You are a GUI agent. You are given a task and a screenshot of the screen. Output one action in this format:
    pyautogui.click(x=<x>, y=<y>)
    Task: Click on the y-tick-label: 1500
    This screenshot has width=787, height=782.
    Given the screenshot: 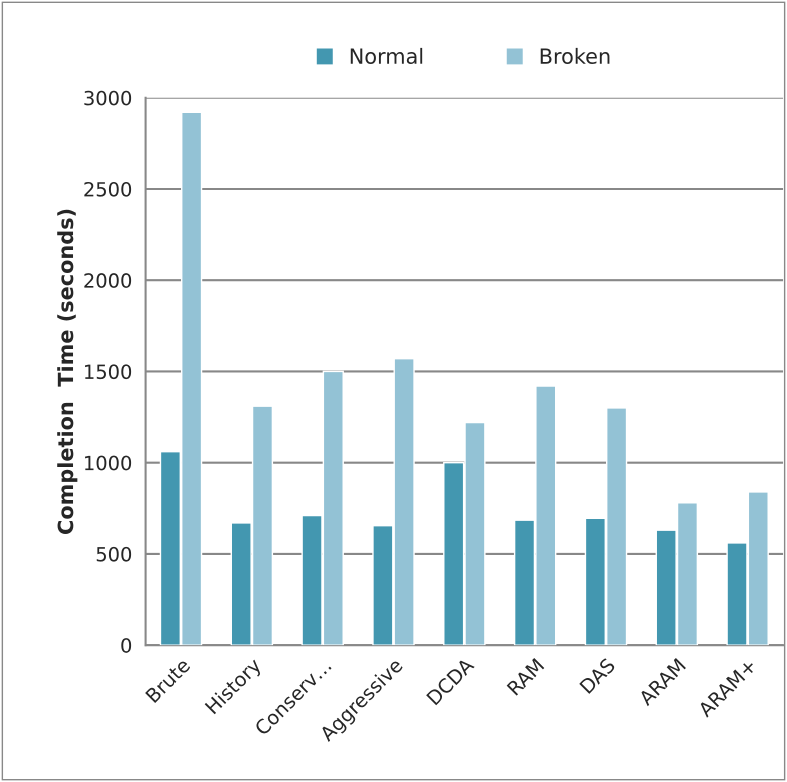 What is the action you would take?
    pyautogui.click(x=108, y=372)
    